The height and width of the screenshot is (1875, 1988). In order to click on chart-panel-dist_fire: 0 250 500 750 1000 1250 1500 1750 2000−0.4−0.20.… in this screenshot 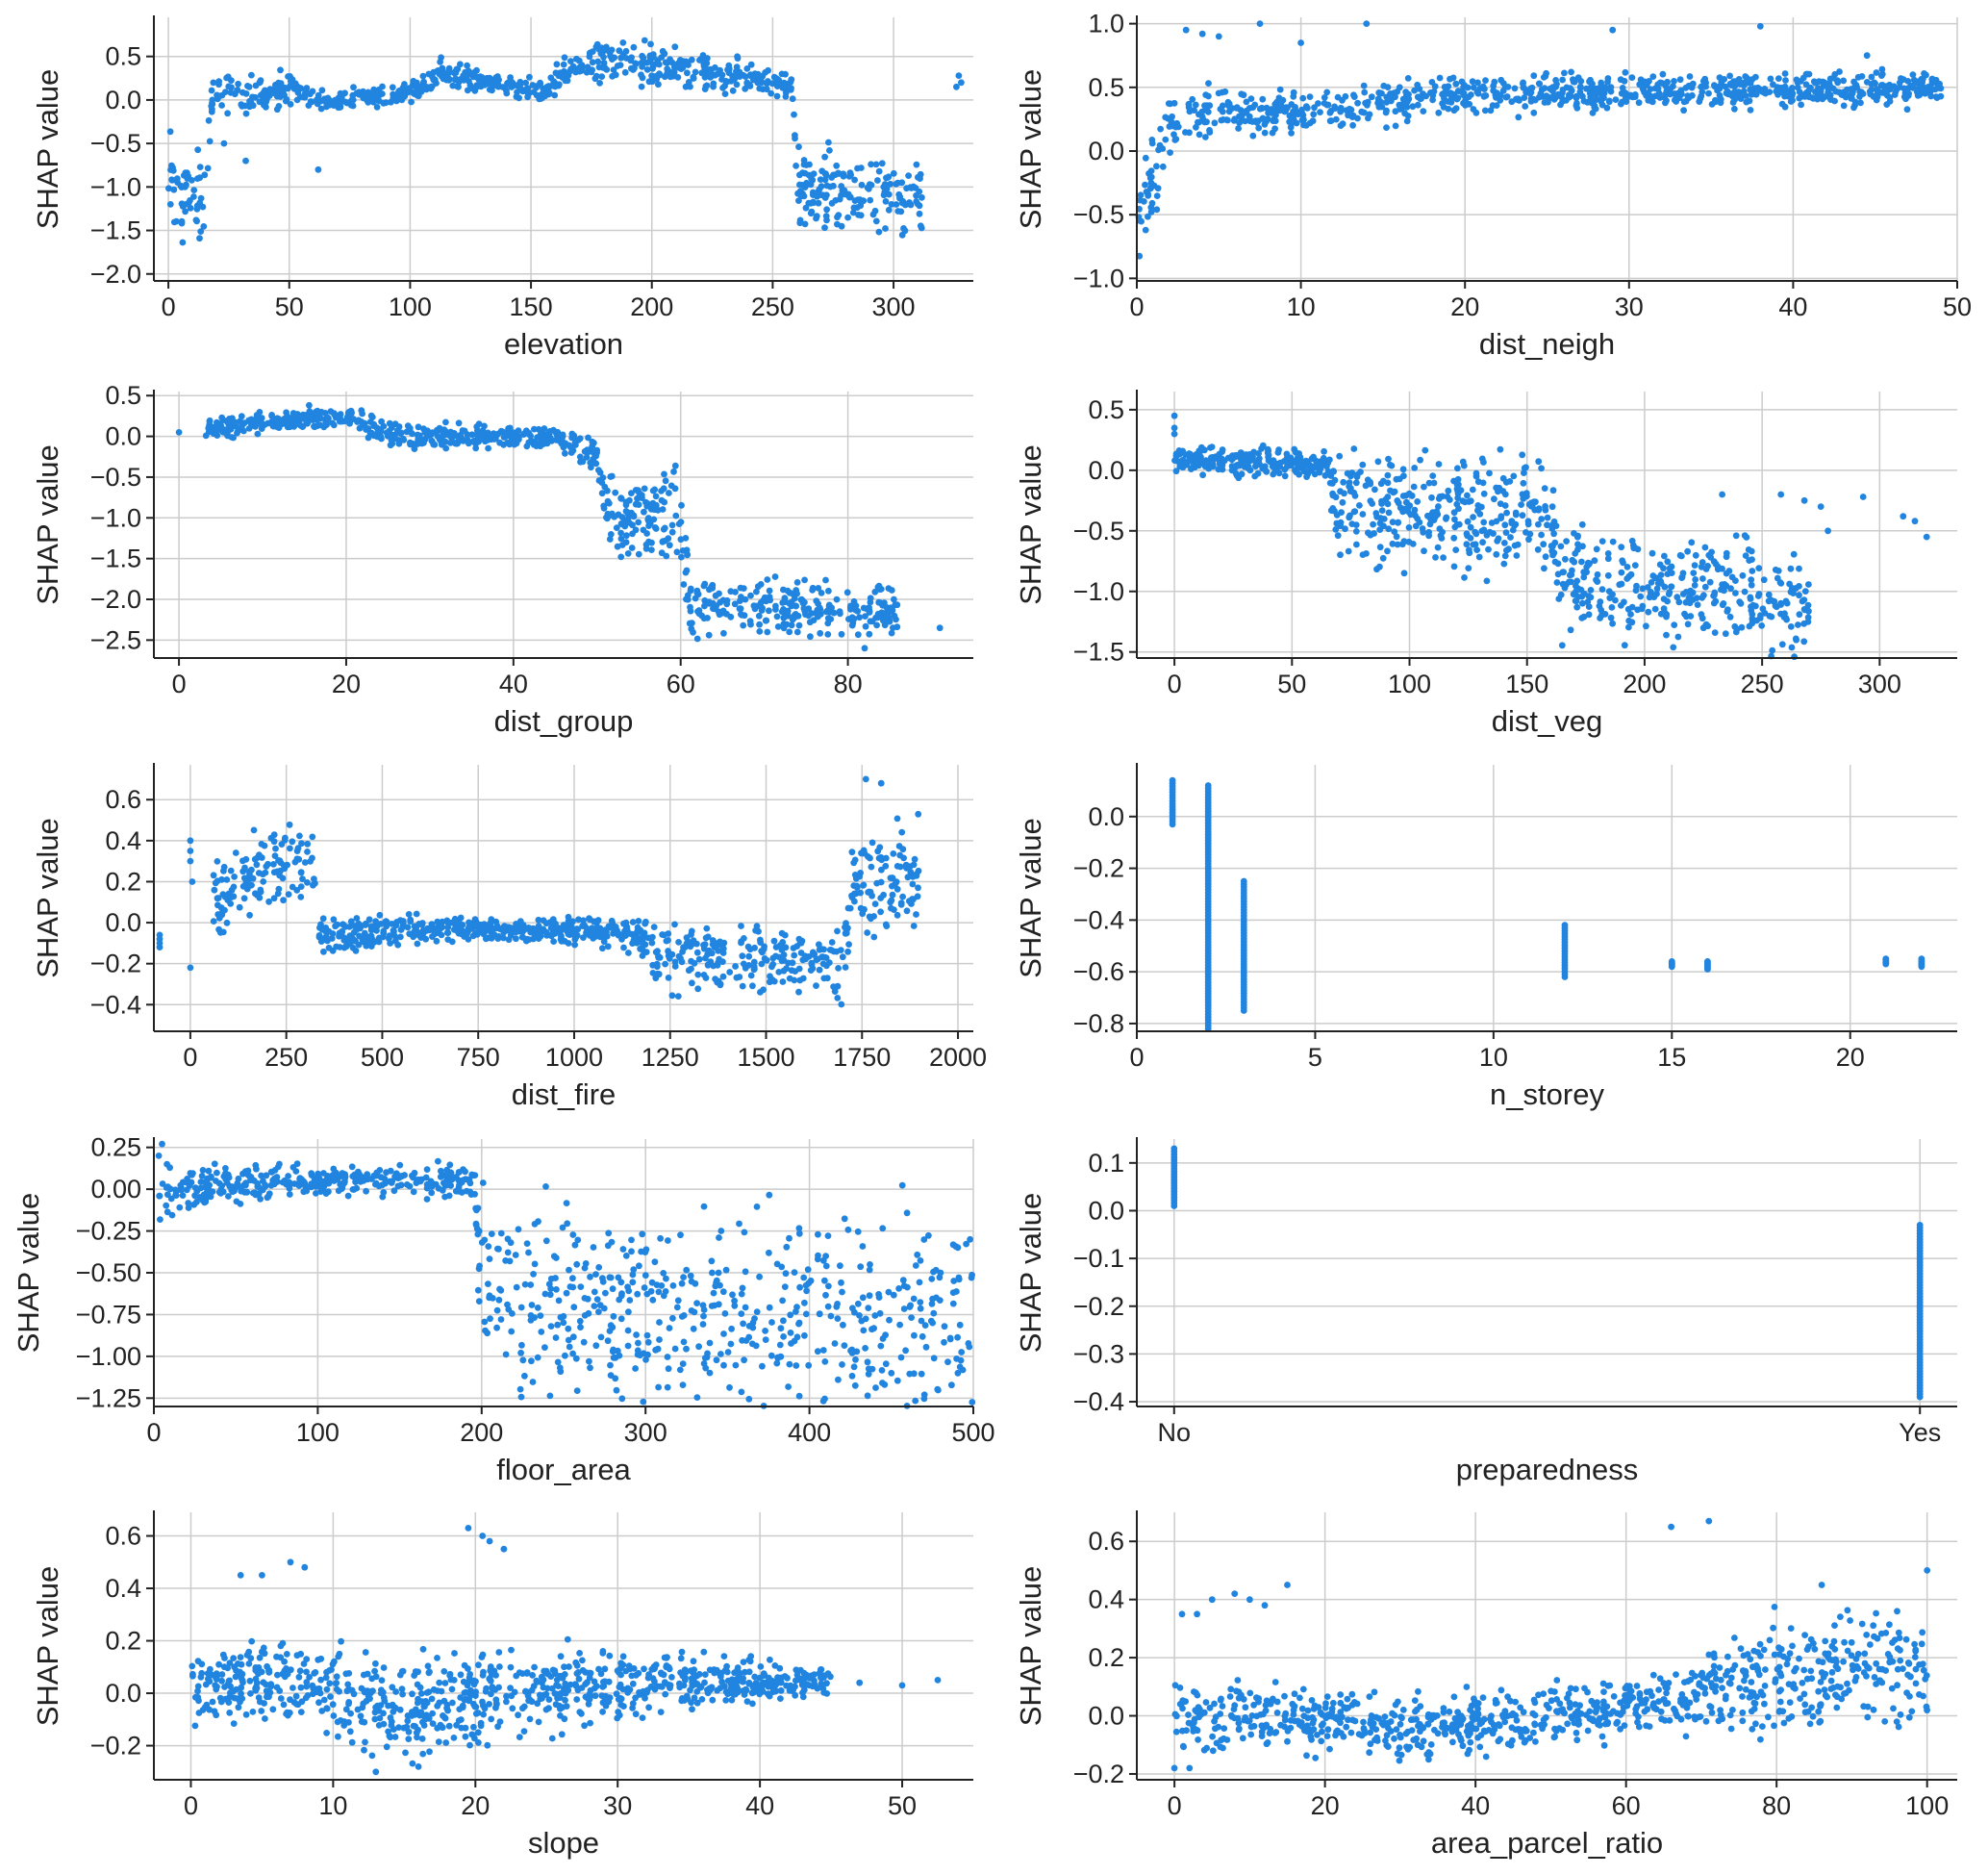, I will do `click(509, 937)`.